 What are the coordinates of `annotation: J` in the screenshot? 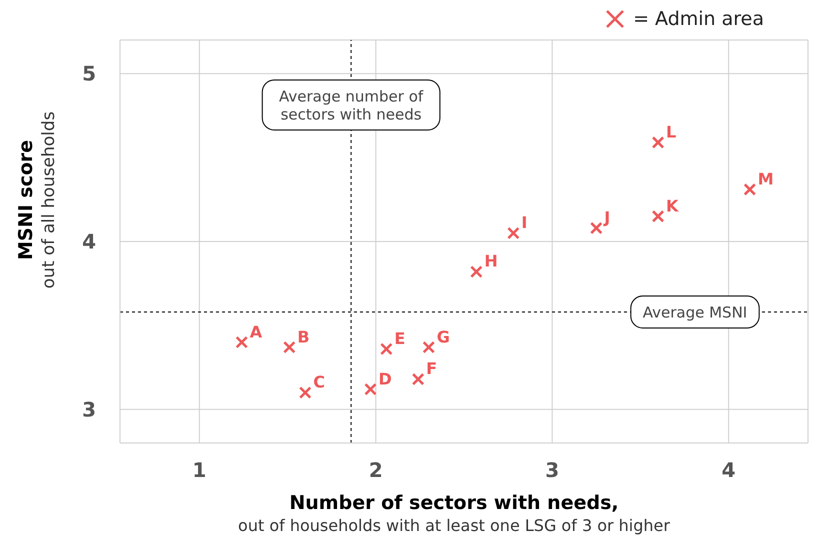 It's located at (606, 218).